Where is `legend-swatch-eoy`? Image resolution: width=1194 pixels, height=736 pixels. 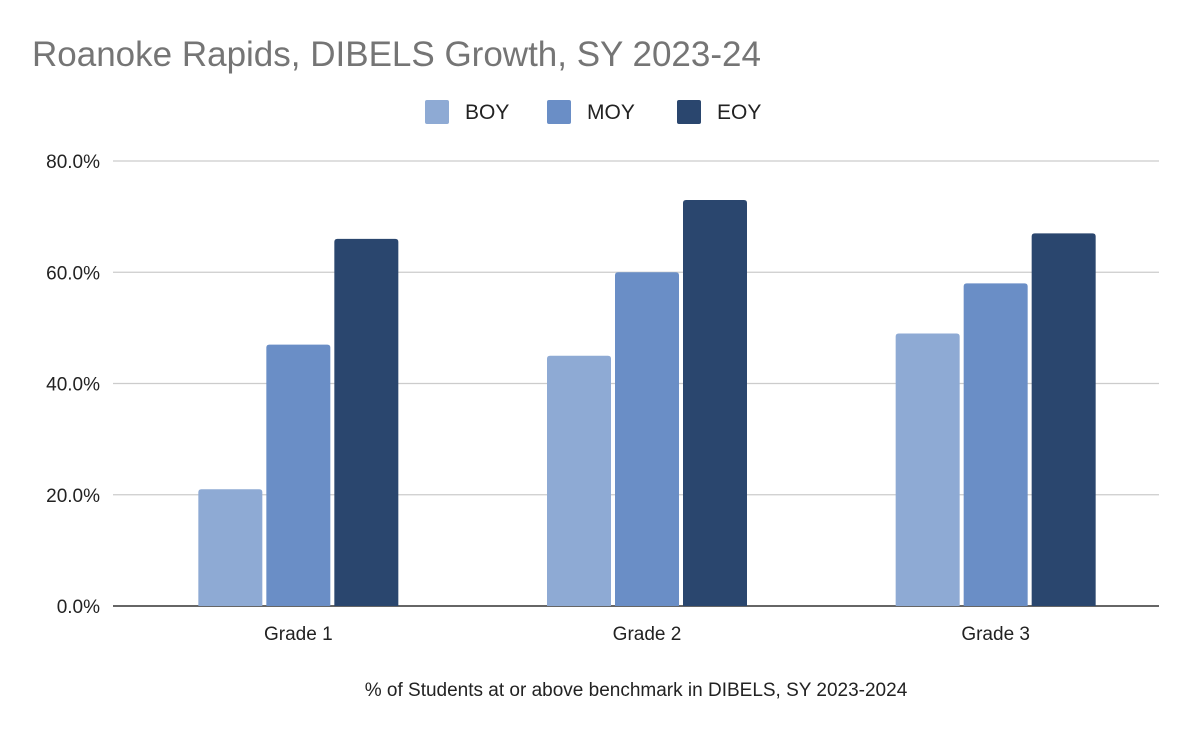
legend-swatch-eoy is located at coordinates (689, 112).